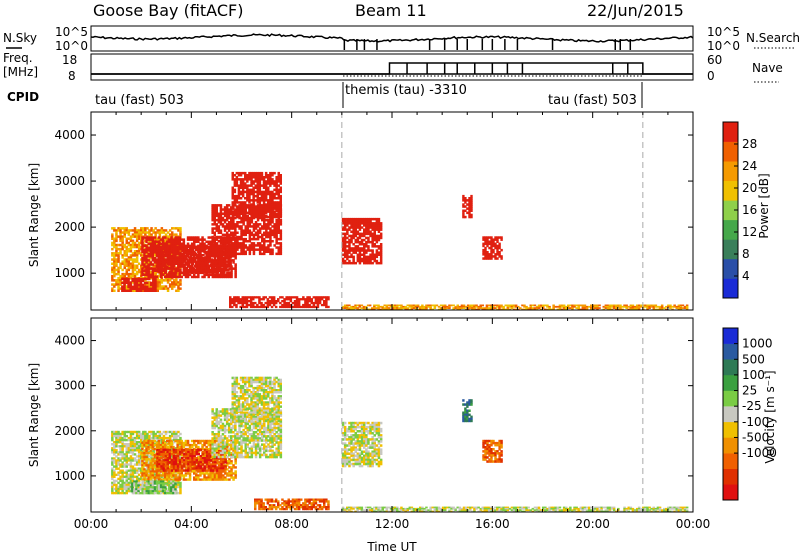 The width and height of the screenshot is (800, 554). What do you see at coordinates (71, 32) in the screenshot?
I see `noise-left-tick-top: 10^5` at bounding box center [71, 32].